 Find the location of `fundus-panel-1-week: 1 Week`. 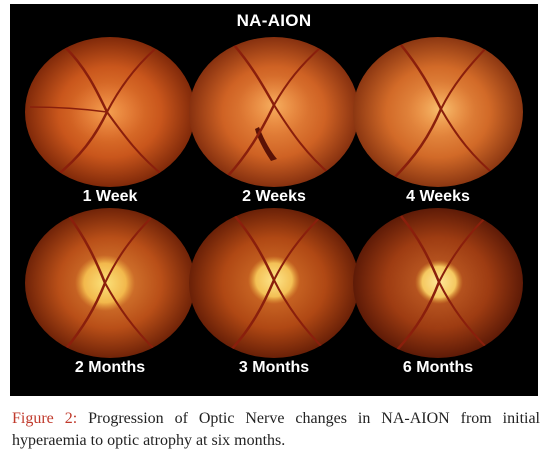

fundus-panel-1-week: 1 Week is located at coordinates (110, 132).